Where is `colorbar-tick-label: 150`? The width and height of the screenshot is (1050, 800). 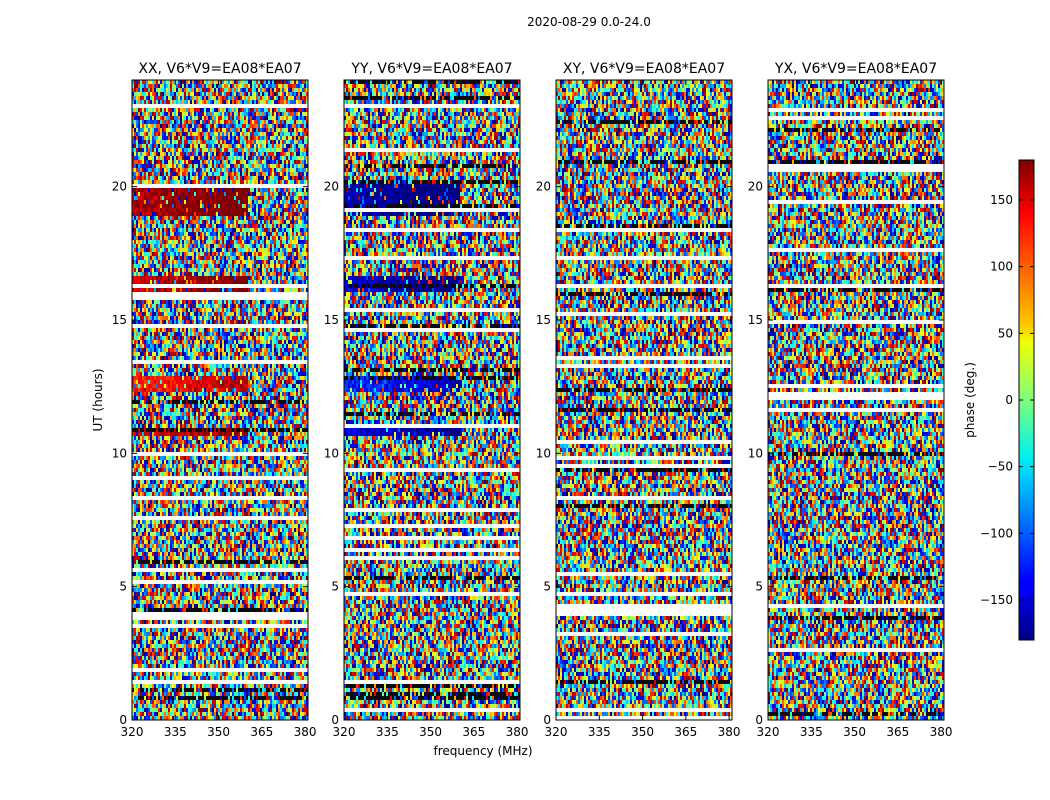 colorbar-tick-label: 150 is located at coordinates (1001, 200).